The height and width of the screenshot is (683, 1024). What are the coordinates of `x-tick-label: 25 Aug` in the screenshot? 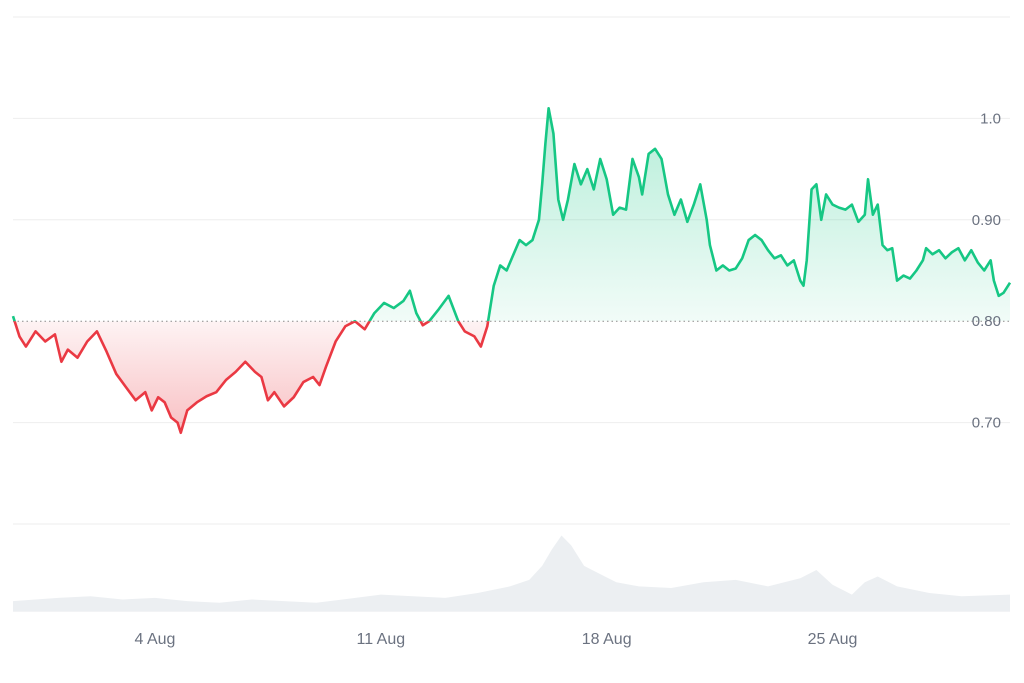 It's located at (833, 639).